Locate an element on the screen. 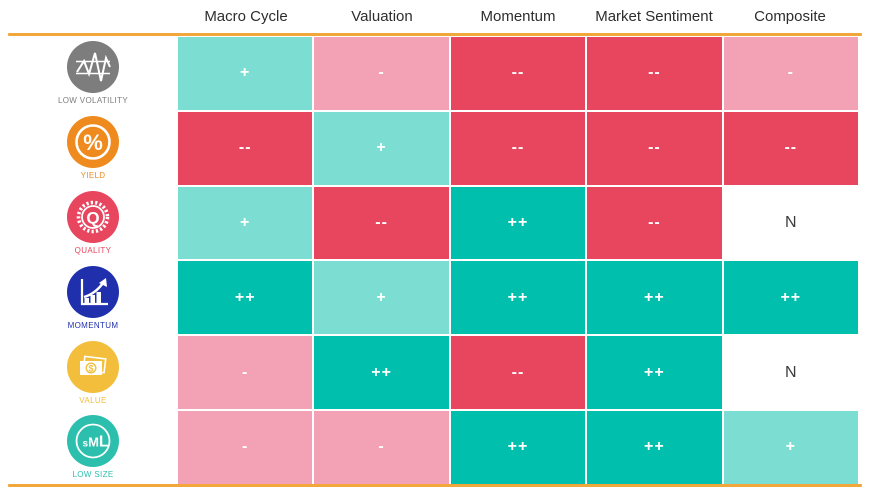  value-icon: $ is located at coordinates (93, 366).